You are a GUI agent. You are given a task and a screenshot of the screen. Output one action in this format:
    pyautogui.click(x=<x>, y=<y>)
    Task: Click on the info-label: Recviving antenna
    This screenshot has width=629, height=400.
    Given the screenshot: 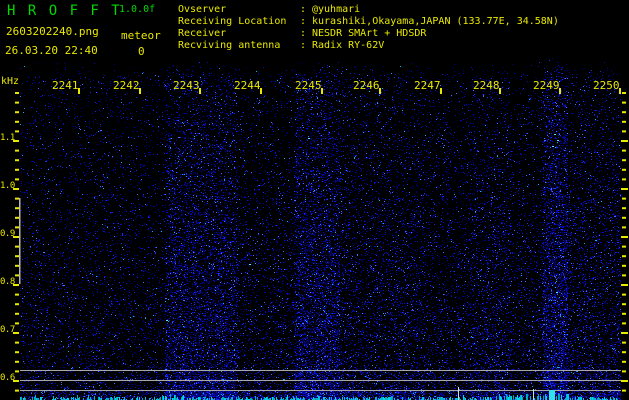 What is the action you would take?
    pyautogui.click(x=229, y=45)
    